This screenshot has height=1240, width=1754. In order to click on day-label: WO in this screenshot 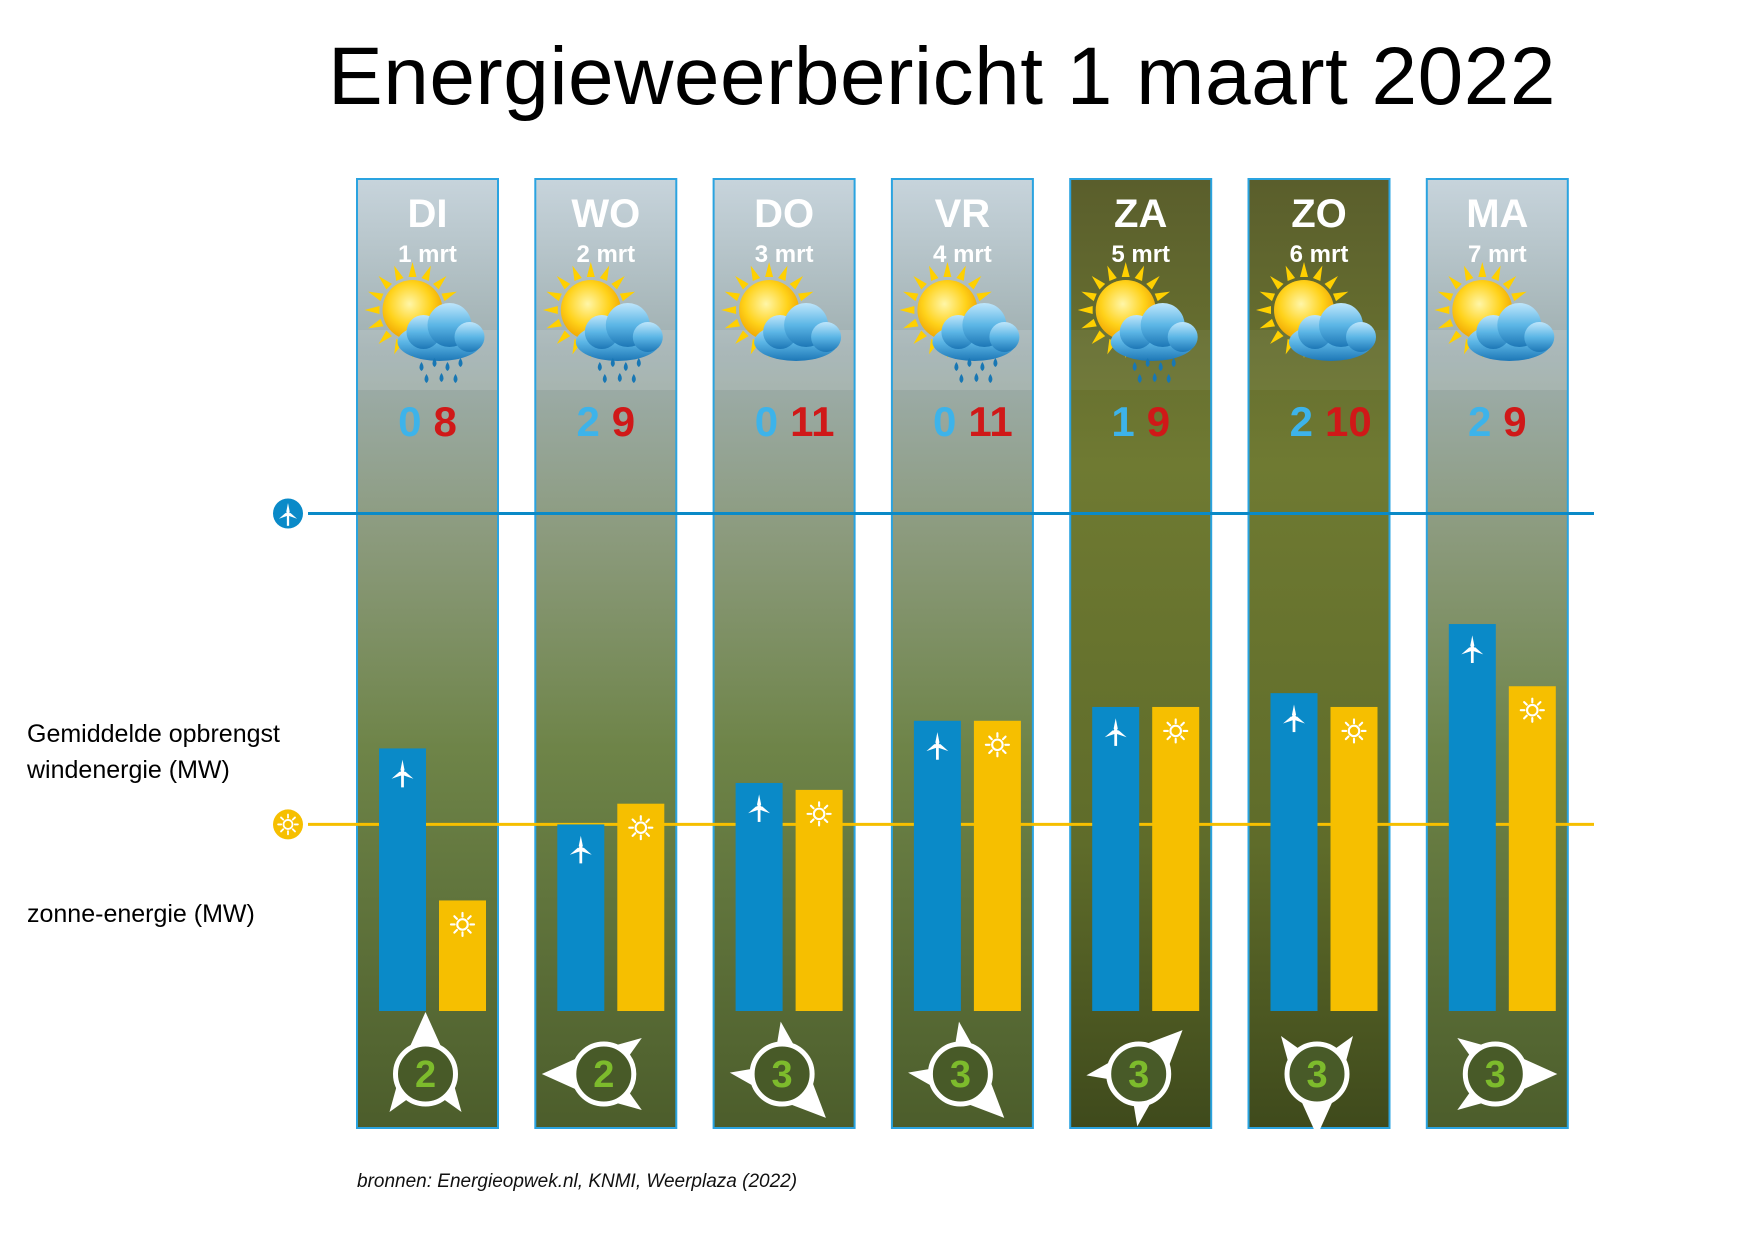, I will do `click(605, 214)`.